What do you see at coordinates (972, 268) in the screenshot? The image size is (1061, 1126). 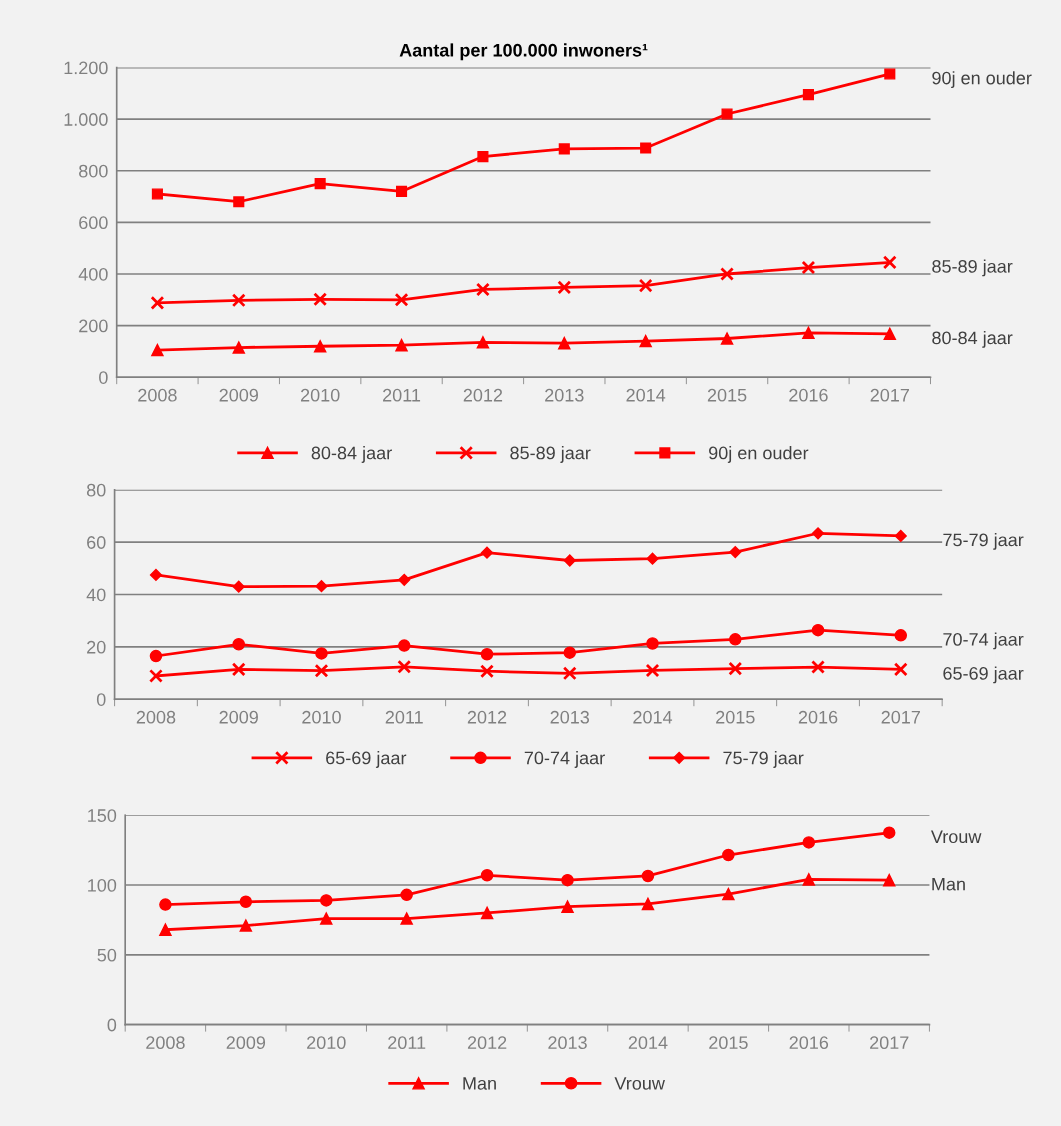 I see `annotation: 85-89 jaar` at bounding box center [972, 268].